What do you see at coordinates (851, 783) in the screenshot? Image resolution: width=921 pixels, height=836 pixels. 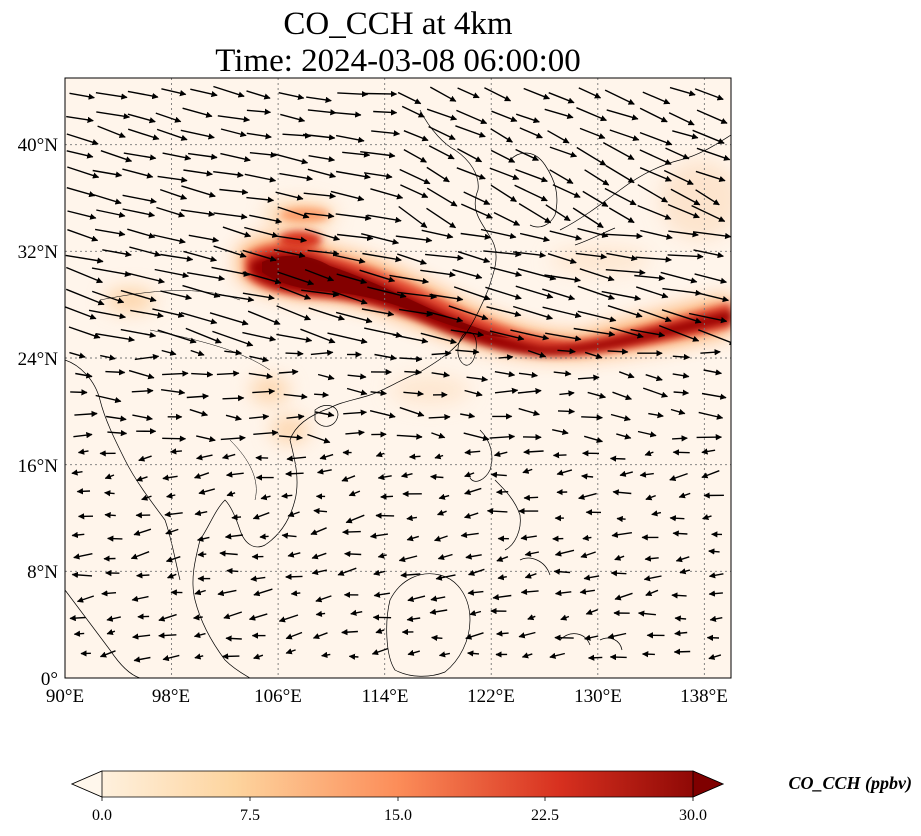 I see `colorbar-label: CO_CCH (ppbv)` at bounding box center [851, 783].